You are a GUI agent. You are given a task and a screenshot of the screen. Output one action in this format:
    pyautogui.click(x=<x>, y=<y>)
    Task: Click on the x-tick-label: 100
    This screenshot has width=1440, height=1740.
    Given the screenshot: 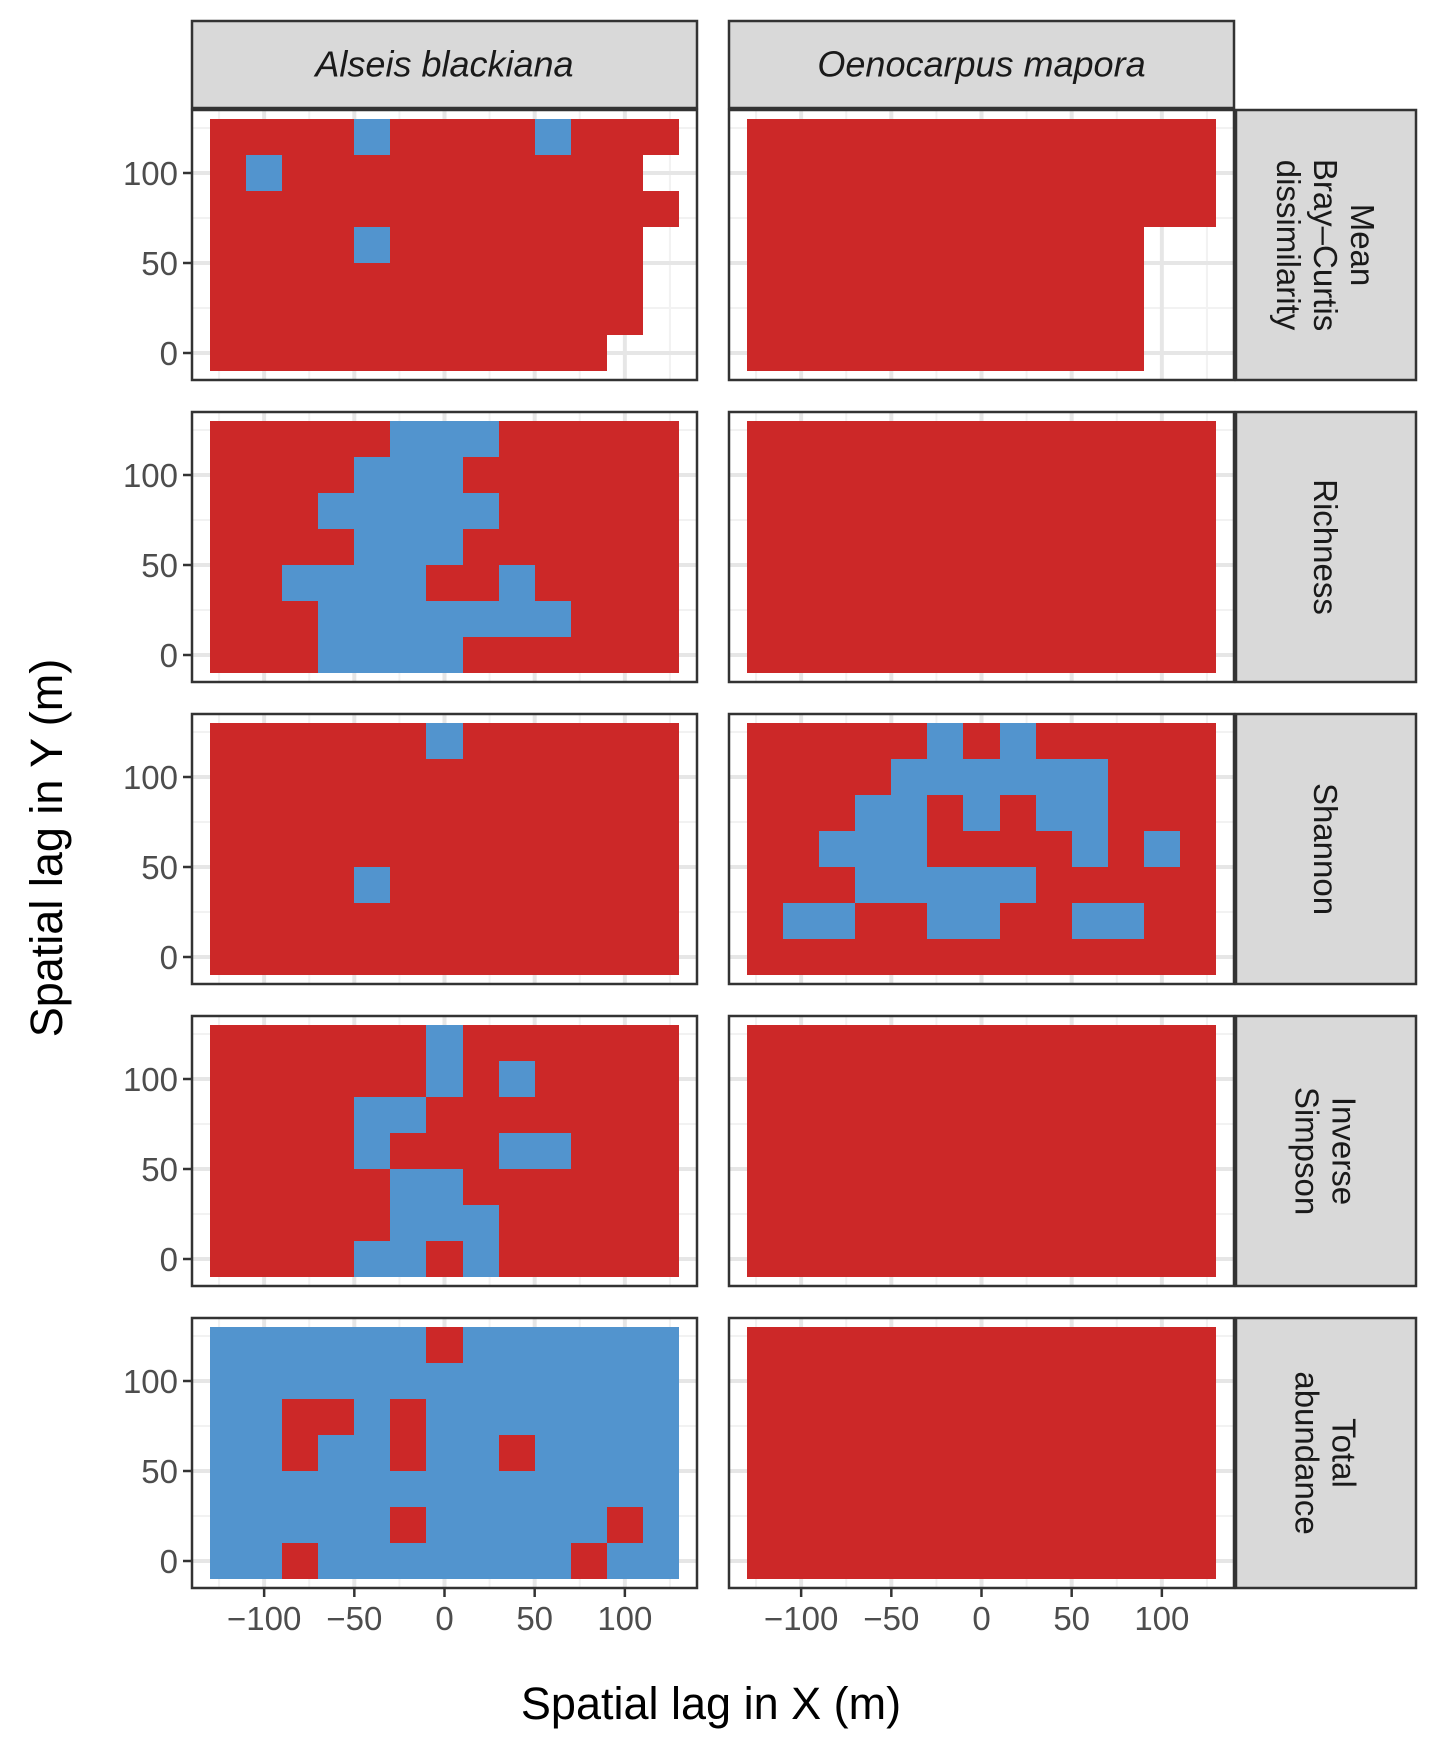 What is the action you would take?
    pyautogui.click(x=624, y=1618)
    